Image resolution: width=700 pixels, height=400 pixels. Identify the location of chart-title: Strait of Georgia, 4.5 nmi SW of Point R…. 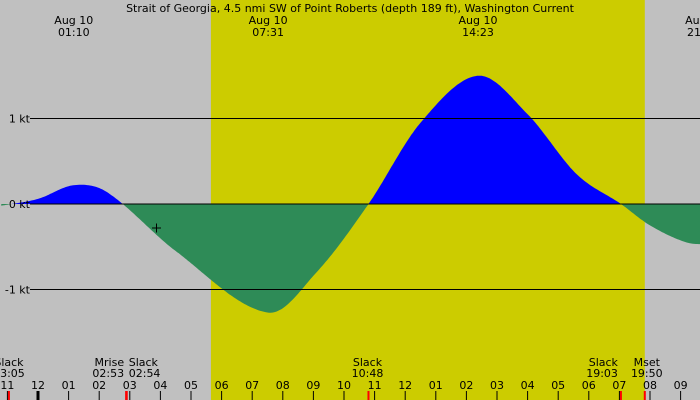
(350, 8).